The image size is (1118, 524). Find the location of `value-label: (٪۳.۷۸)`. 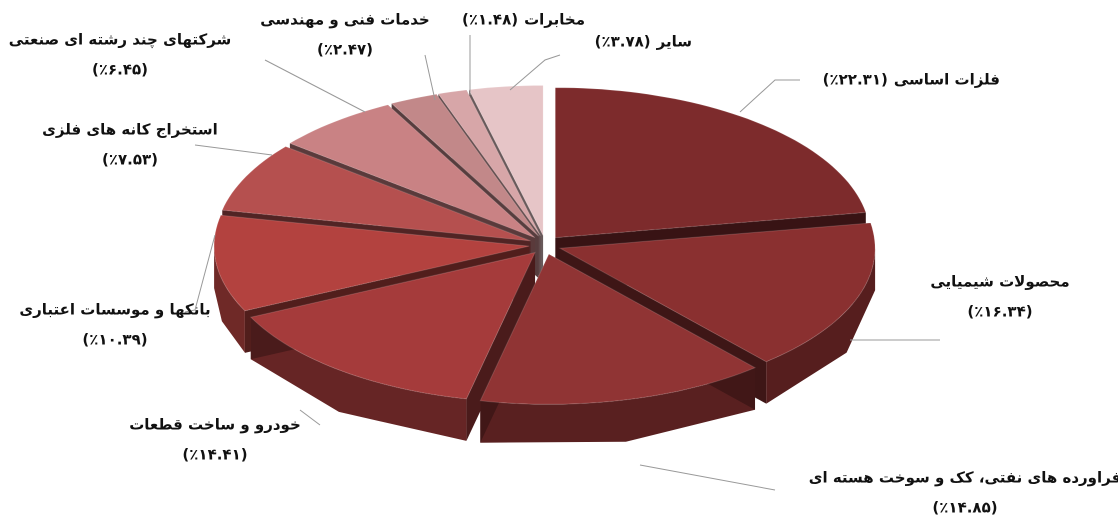

value-label: (٪۳.۷۸) is located at coordinates (623, 42).